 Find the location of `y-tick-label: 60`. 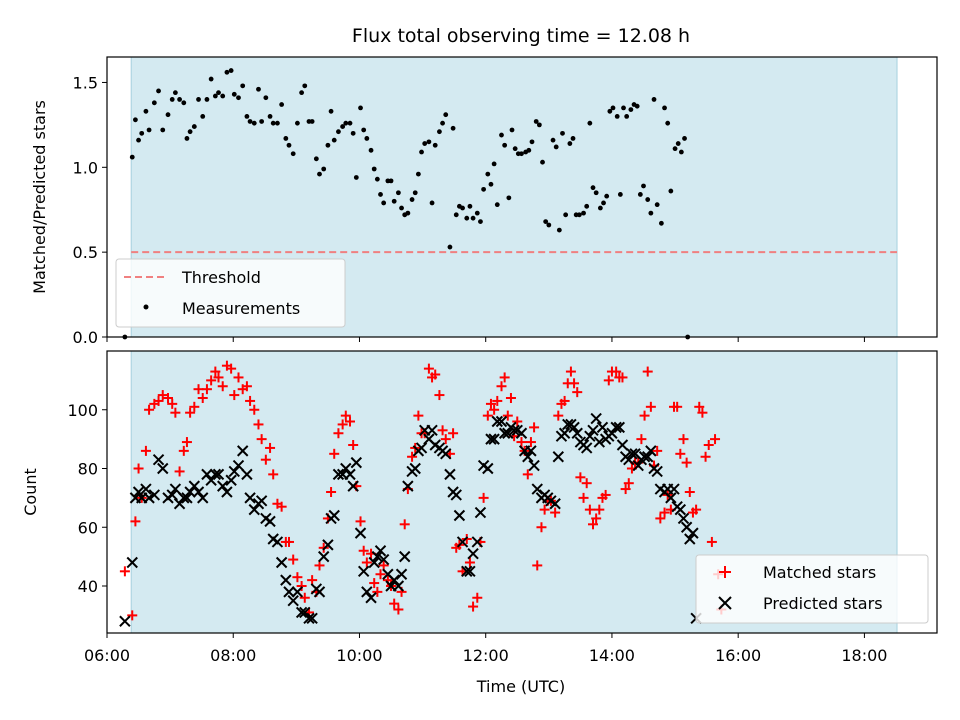

y-tick-label: 60 is located at coordinates (88, 527).